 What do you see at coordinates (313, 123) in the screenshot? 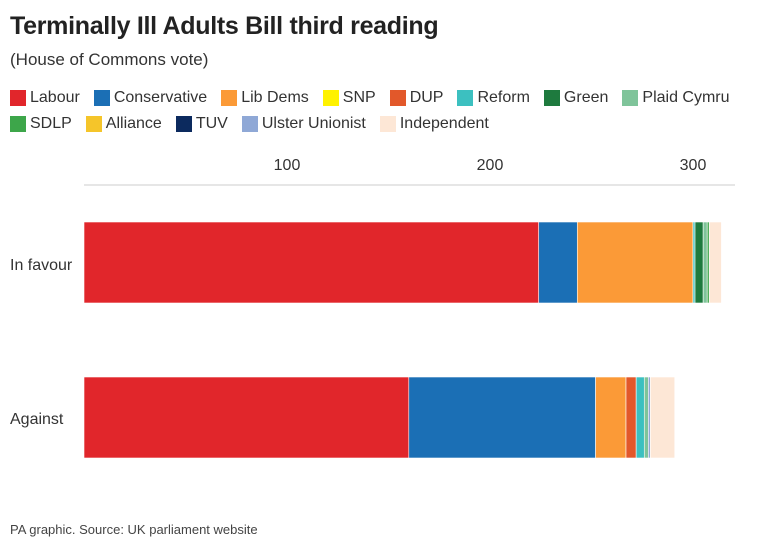
I see `legend-label: Ulster Unionist` at bounding box center [313, 123].